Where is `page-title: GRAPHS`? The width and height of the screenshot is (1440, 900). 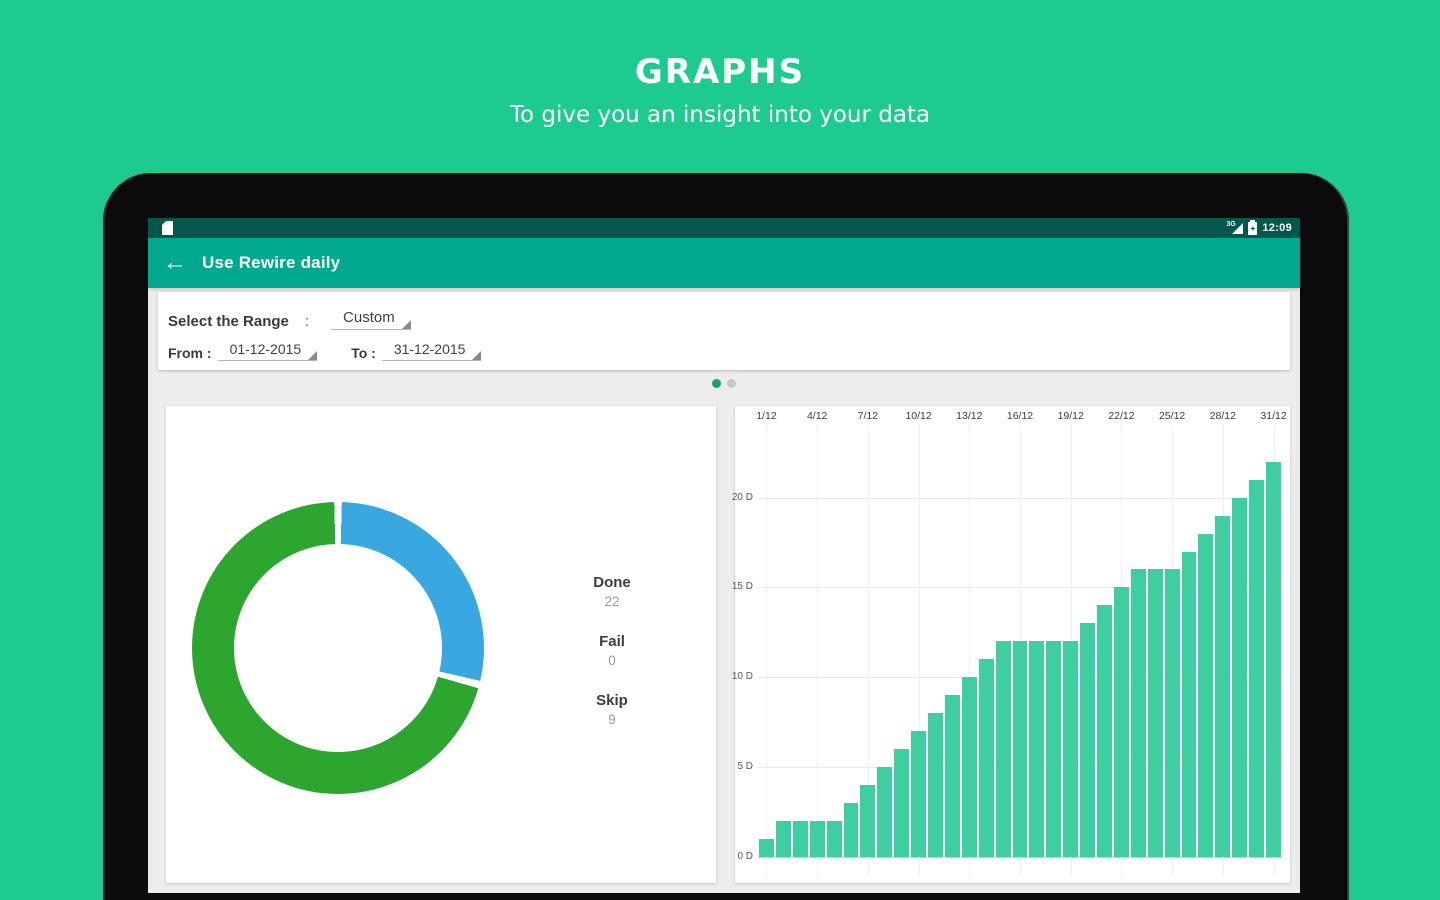
page-title: GRAPHS is located at coordinates (720, 72).